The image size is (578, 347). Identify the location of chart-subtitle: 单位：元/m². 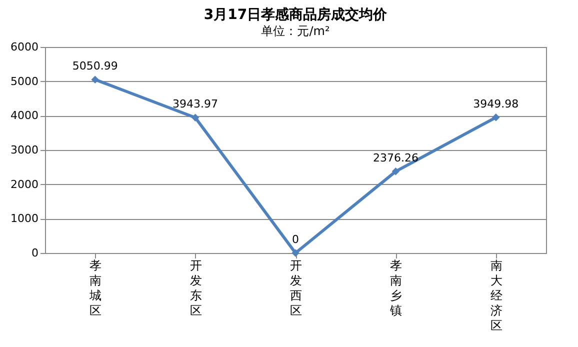
(295, 31).